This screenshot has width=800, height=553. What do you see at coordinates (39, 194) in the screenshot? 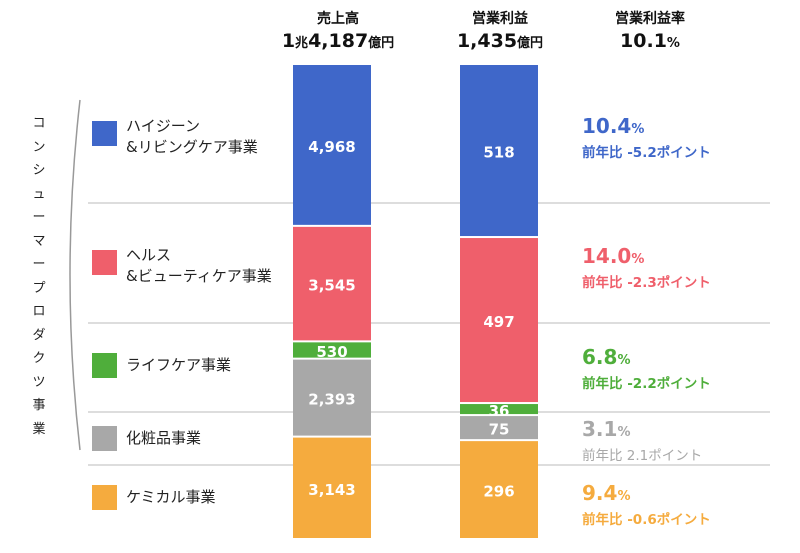
I see `side-label-char: ュ` at bounding box center [39, 194].